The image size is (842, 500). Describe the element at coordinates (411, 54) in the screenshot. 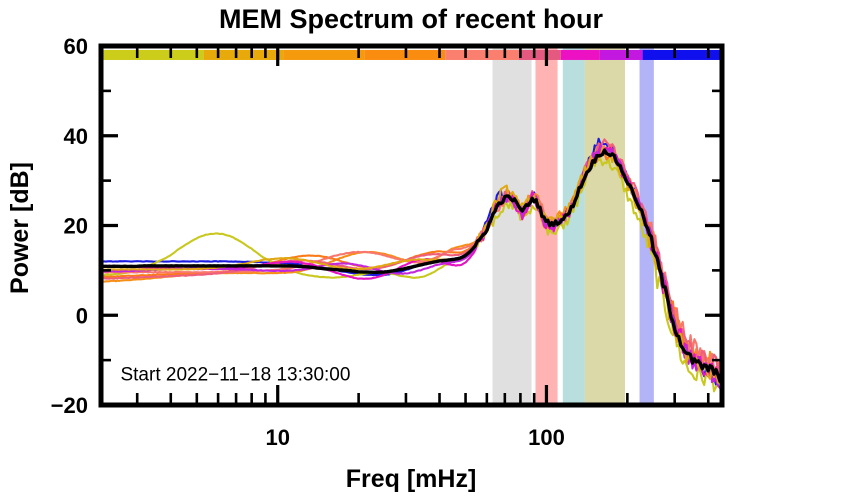

I see `colorbar-strip` at that location.